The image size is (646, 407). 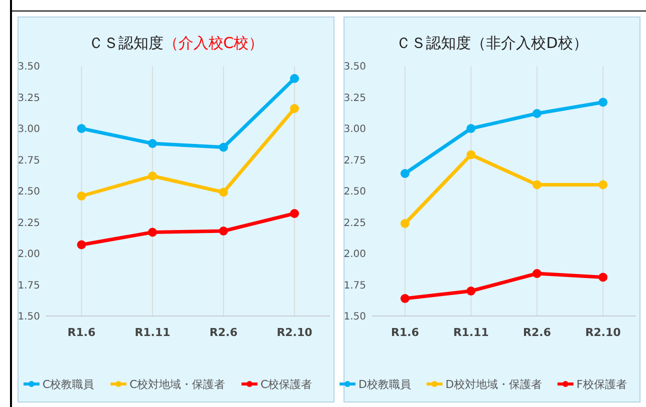 I want to click on legend-label: D校教職員, so click(x=384, y=384).